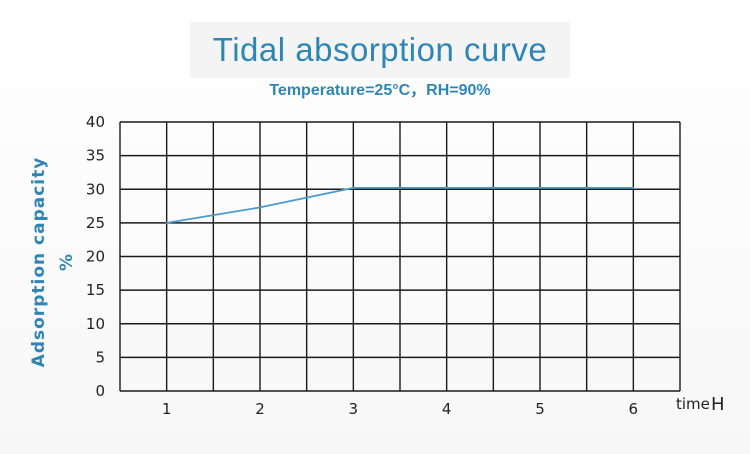 This screenshot has height=454, width=750. I want to click on y-tick-label-15: 15, so click(95, 290).